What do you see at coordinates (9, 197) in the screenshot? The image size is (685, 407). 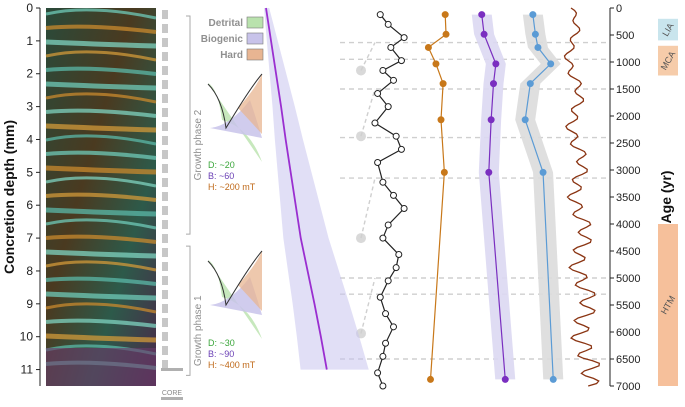 I see `depth-axis-title: Concretion depth (mm)` at bounding box center [9, 197].